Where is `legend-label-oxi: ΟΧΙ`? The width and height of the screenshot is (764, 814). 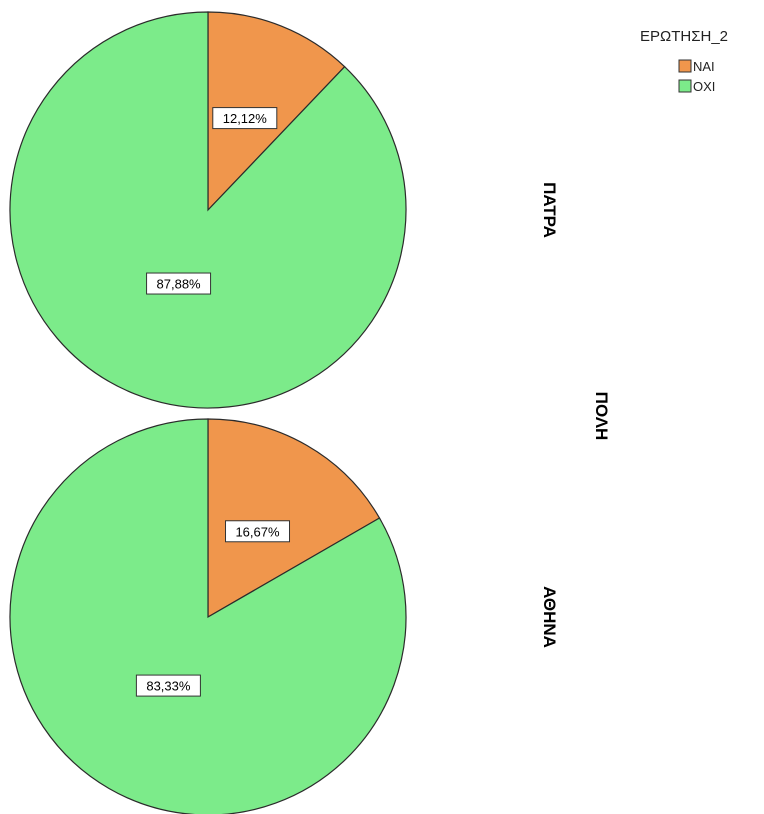
legend-label-oxi: ΟΧΙ is located at coordinates (704, 86).